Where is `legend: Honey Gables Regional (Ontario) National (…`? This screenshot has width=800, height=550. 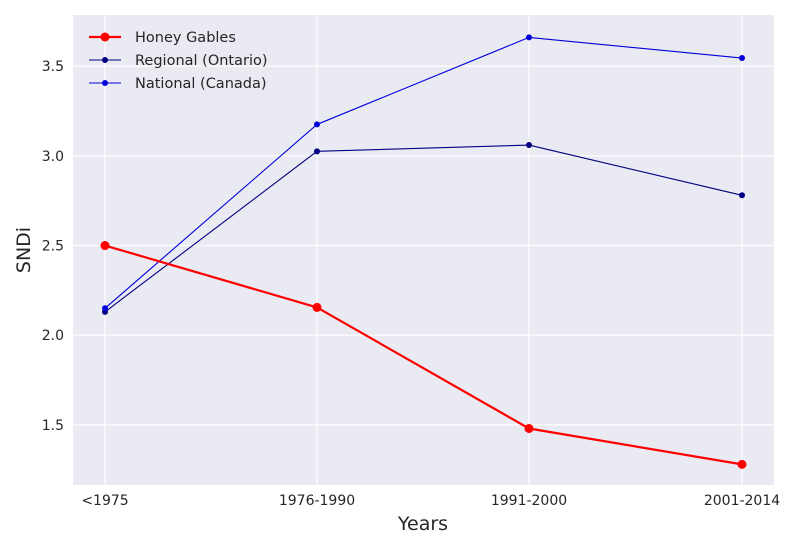
legend: Honey Gables Regional (Ontario) National (… is located at coordinates (178, 61).